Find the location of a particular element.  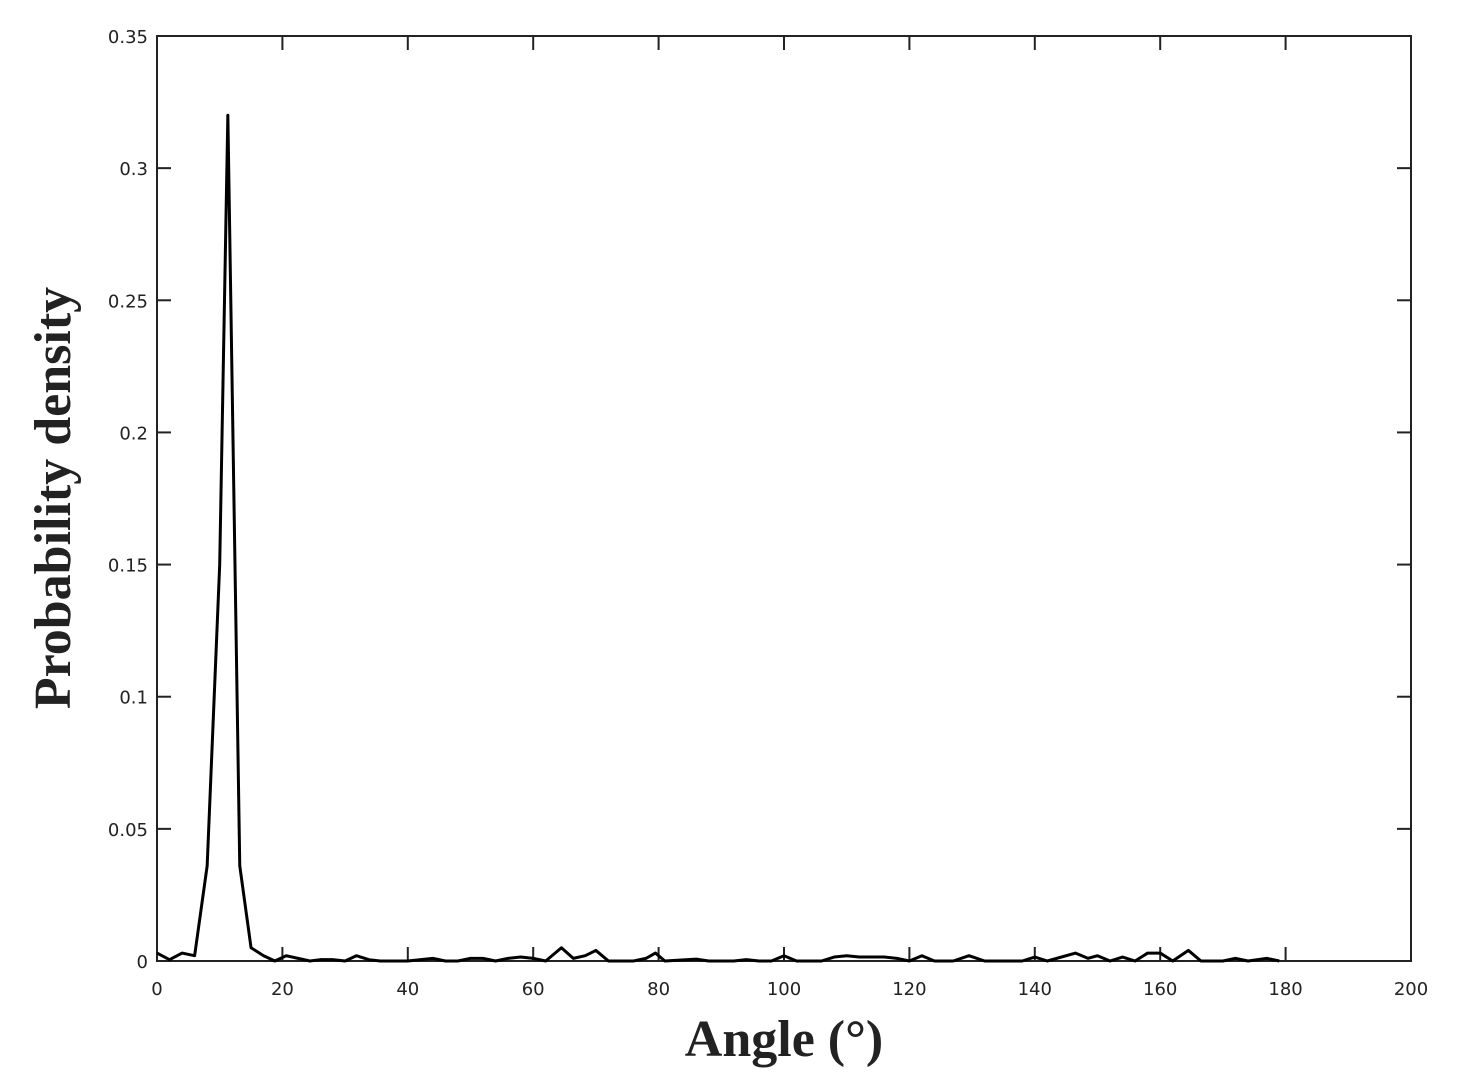

y-tick-label: 0.05 is located at coordinates (128, 830).